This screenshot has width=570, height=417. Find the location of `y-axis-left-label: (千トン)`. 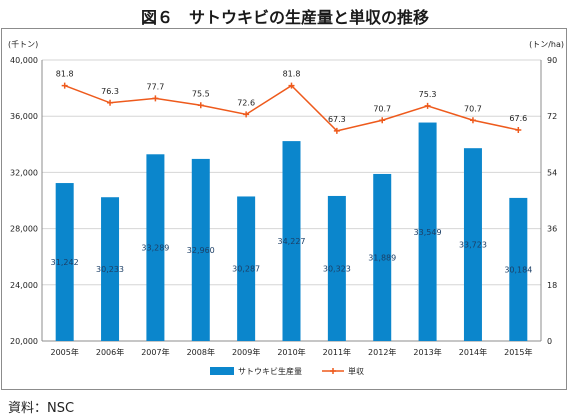

y-axis-left-label: (千トン) is located at coordinates (23, 44).